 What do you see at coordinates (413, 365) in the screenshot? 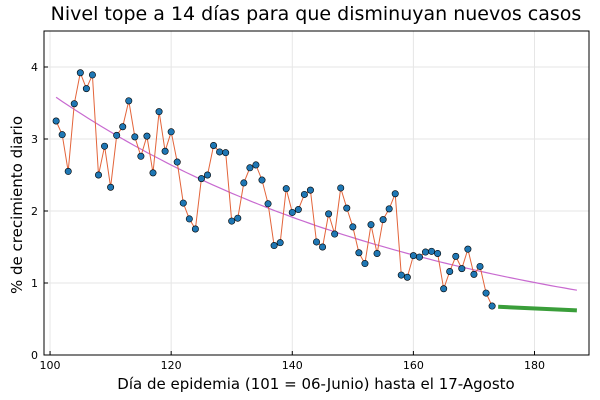
I see `x-tick-label: 160` at bounding box center [413, 365].